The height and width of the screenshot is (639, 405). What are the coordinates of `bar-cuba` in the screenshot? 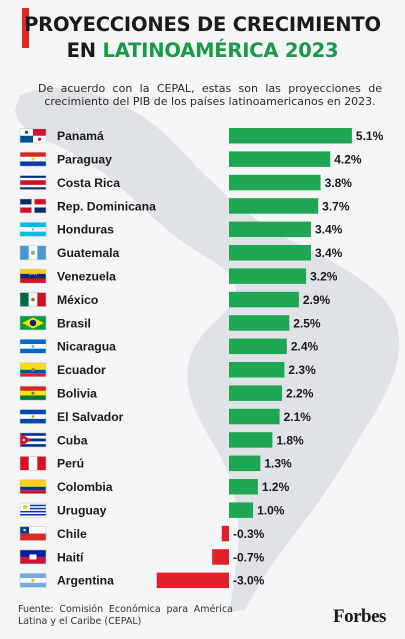 It's located at (251, 440).